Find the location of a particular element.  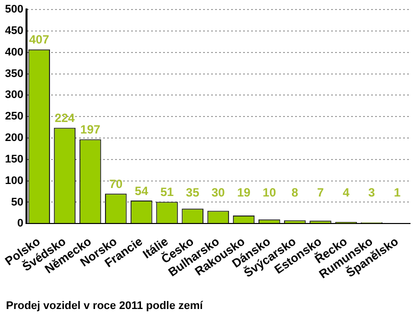

y-tick-label: 250 is located at coordinates (14, 116).